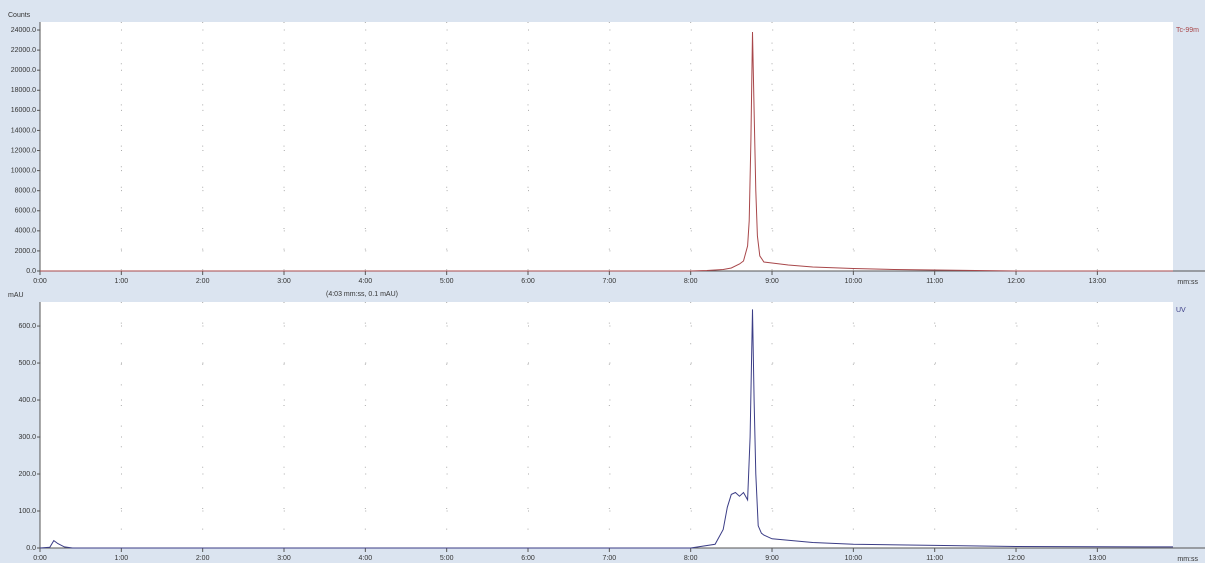 Image resolution: width=1205 pixels, height=563 pixels. What do you see at coordinates (27, 511) in the screenshot?
I see `y-tick-label: 100.0` at bounding box center [27, 511].